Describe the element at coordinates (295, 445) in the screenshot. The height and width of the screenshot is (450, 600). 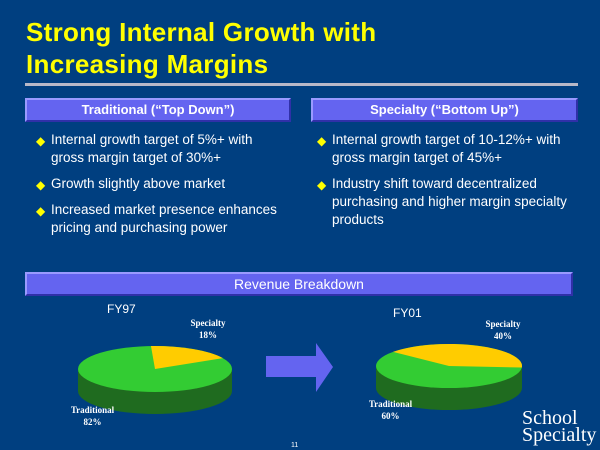
I see `page-number: 11` at that location.